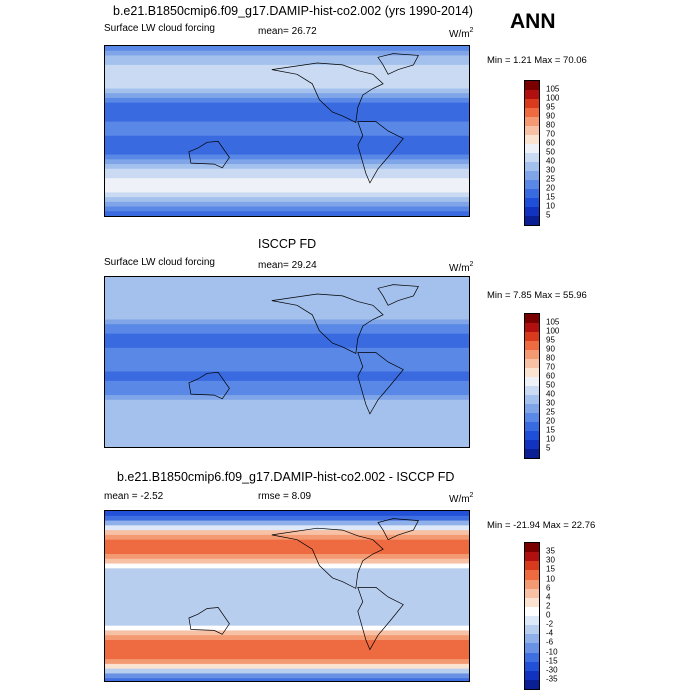 This screenshot has width=700, height=700. Describe the element at coordinates (552, 661) in the screenshot. I see `colorbar-tick-label: -15` at that location.